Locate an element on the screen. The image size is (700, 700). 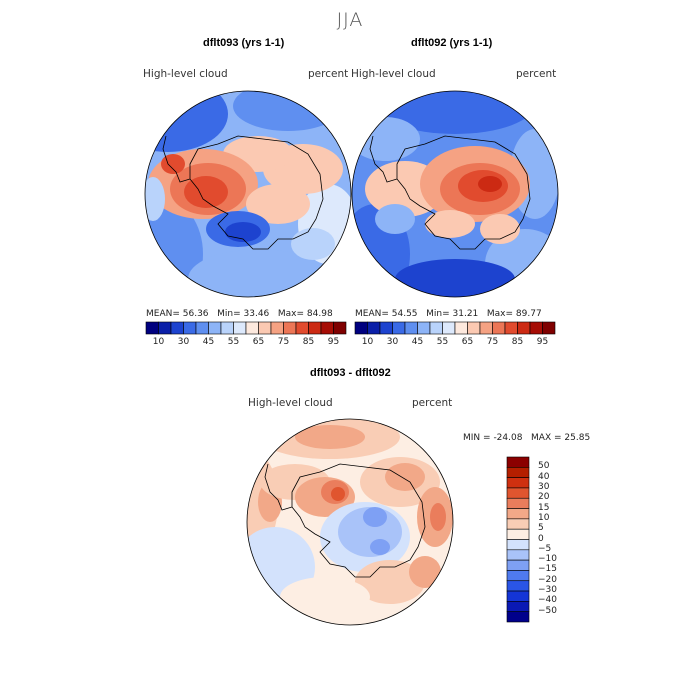
map-right-coastline is located at coordinates (463, 192).